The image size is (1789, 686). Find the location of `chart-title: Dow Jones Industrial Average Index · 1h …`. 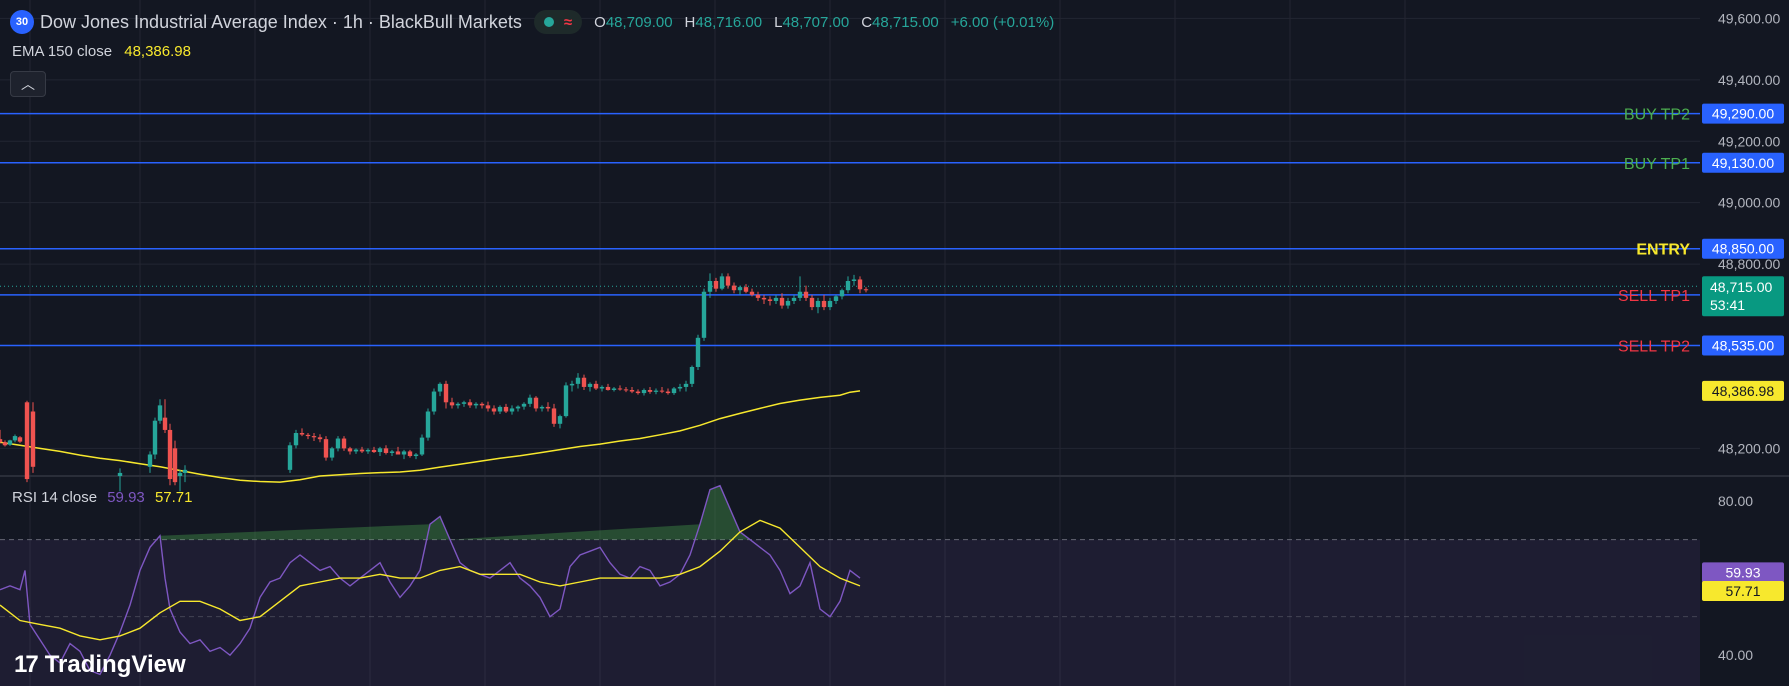

chart-title: Dow Jones Industrial Average Index · 1h … is located at coordinates (281, 21).